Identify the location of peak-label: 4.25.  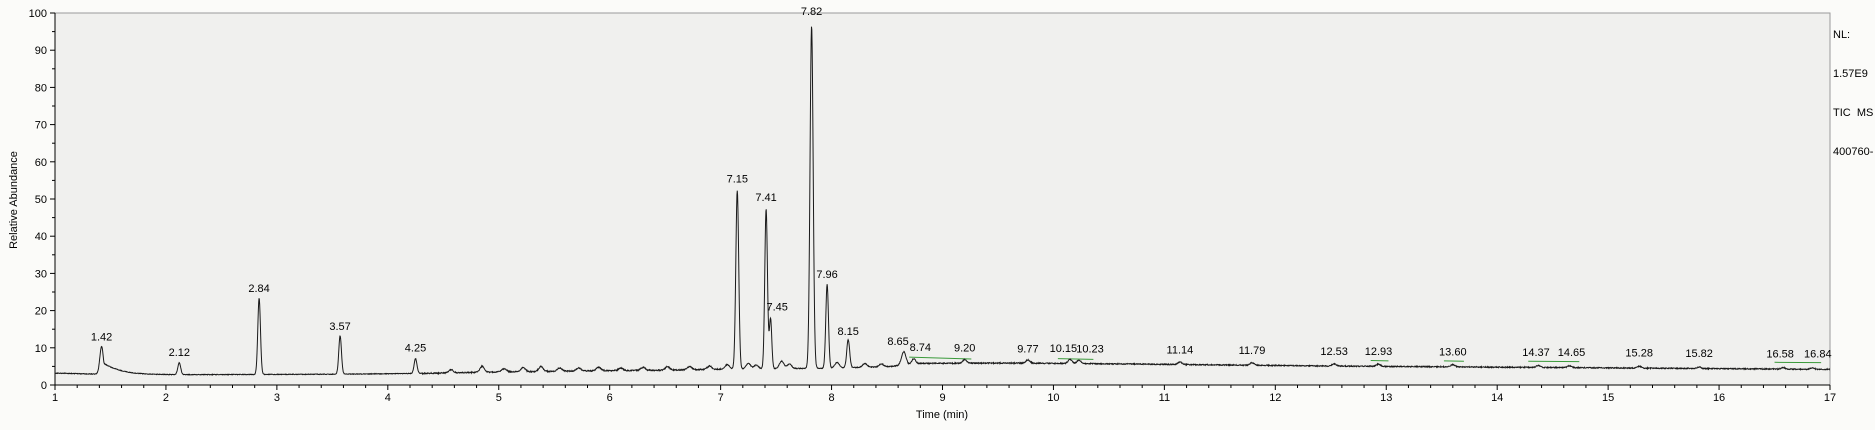
(415, 349).